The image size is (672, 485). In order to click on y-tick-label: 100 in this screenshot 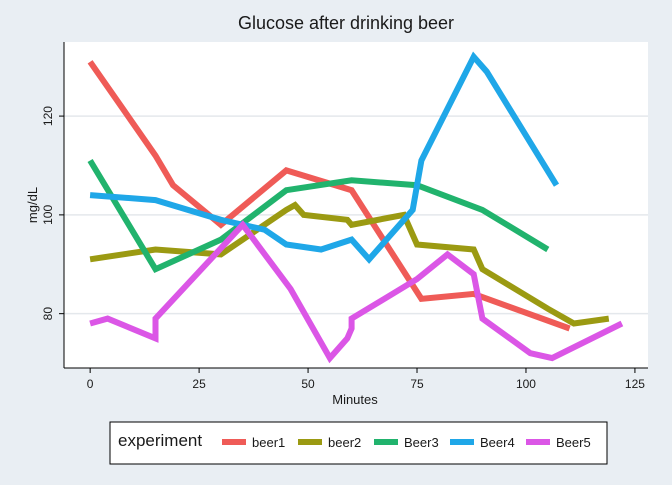, I will do `click(48, 215)`.